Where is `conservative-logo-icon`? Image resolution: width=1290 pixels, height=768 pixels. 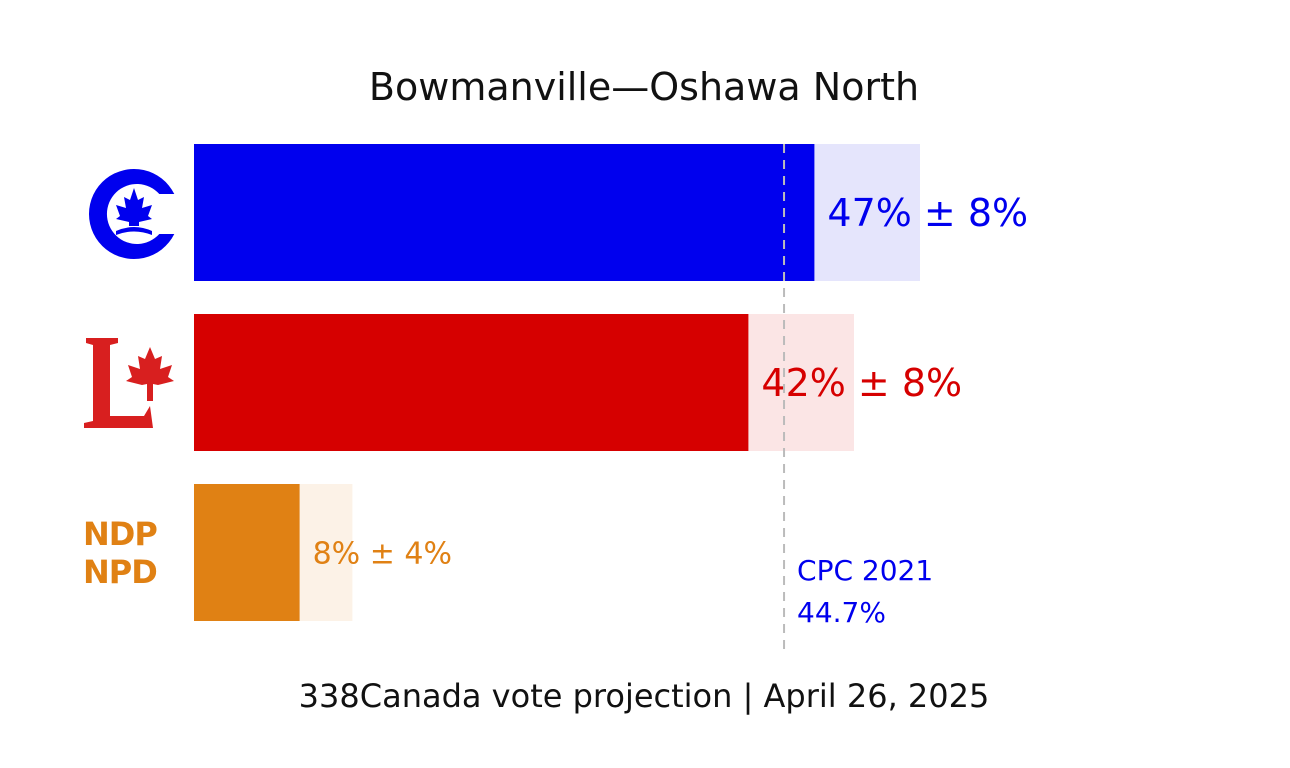 conservative-logo-icon is located at coordinates (131, 214).